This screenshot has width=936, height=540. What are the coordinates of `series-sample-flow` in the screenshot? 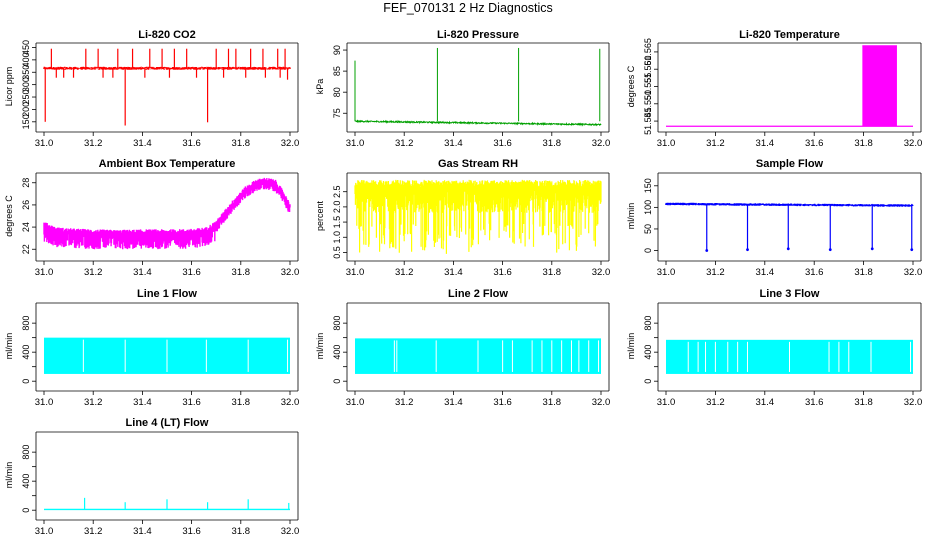 It's located at (789, 227).